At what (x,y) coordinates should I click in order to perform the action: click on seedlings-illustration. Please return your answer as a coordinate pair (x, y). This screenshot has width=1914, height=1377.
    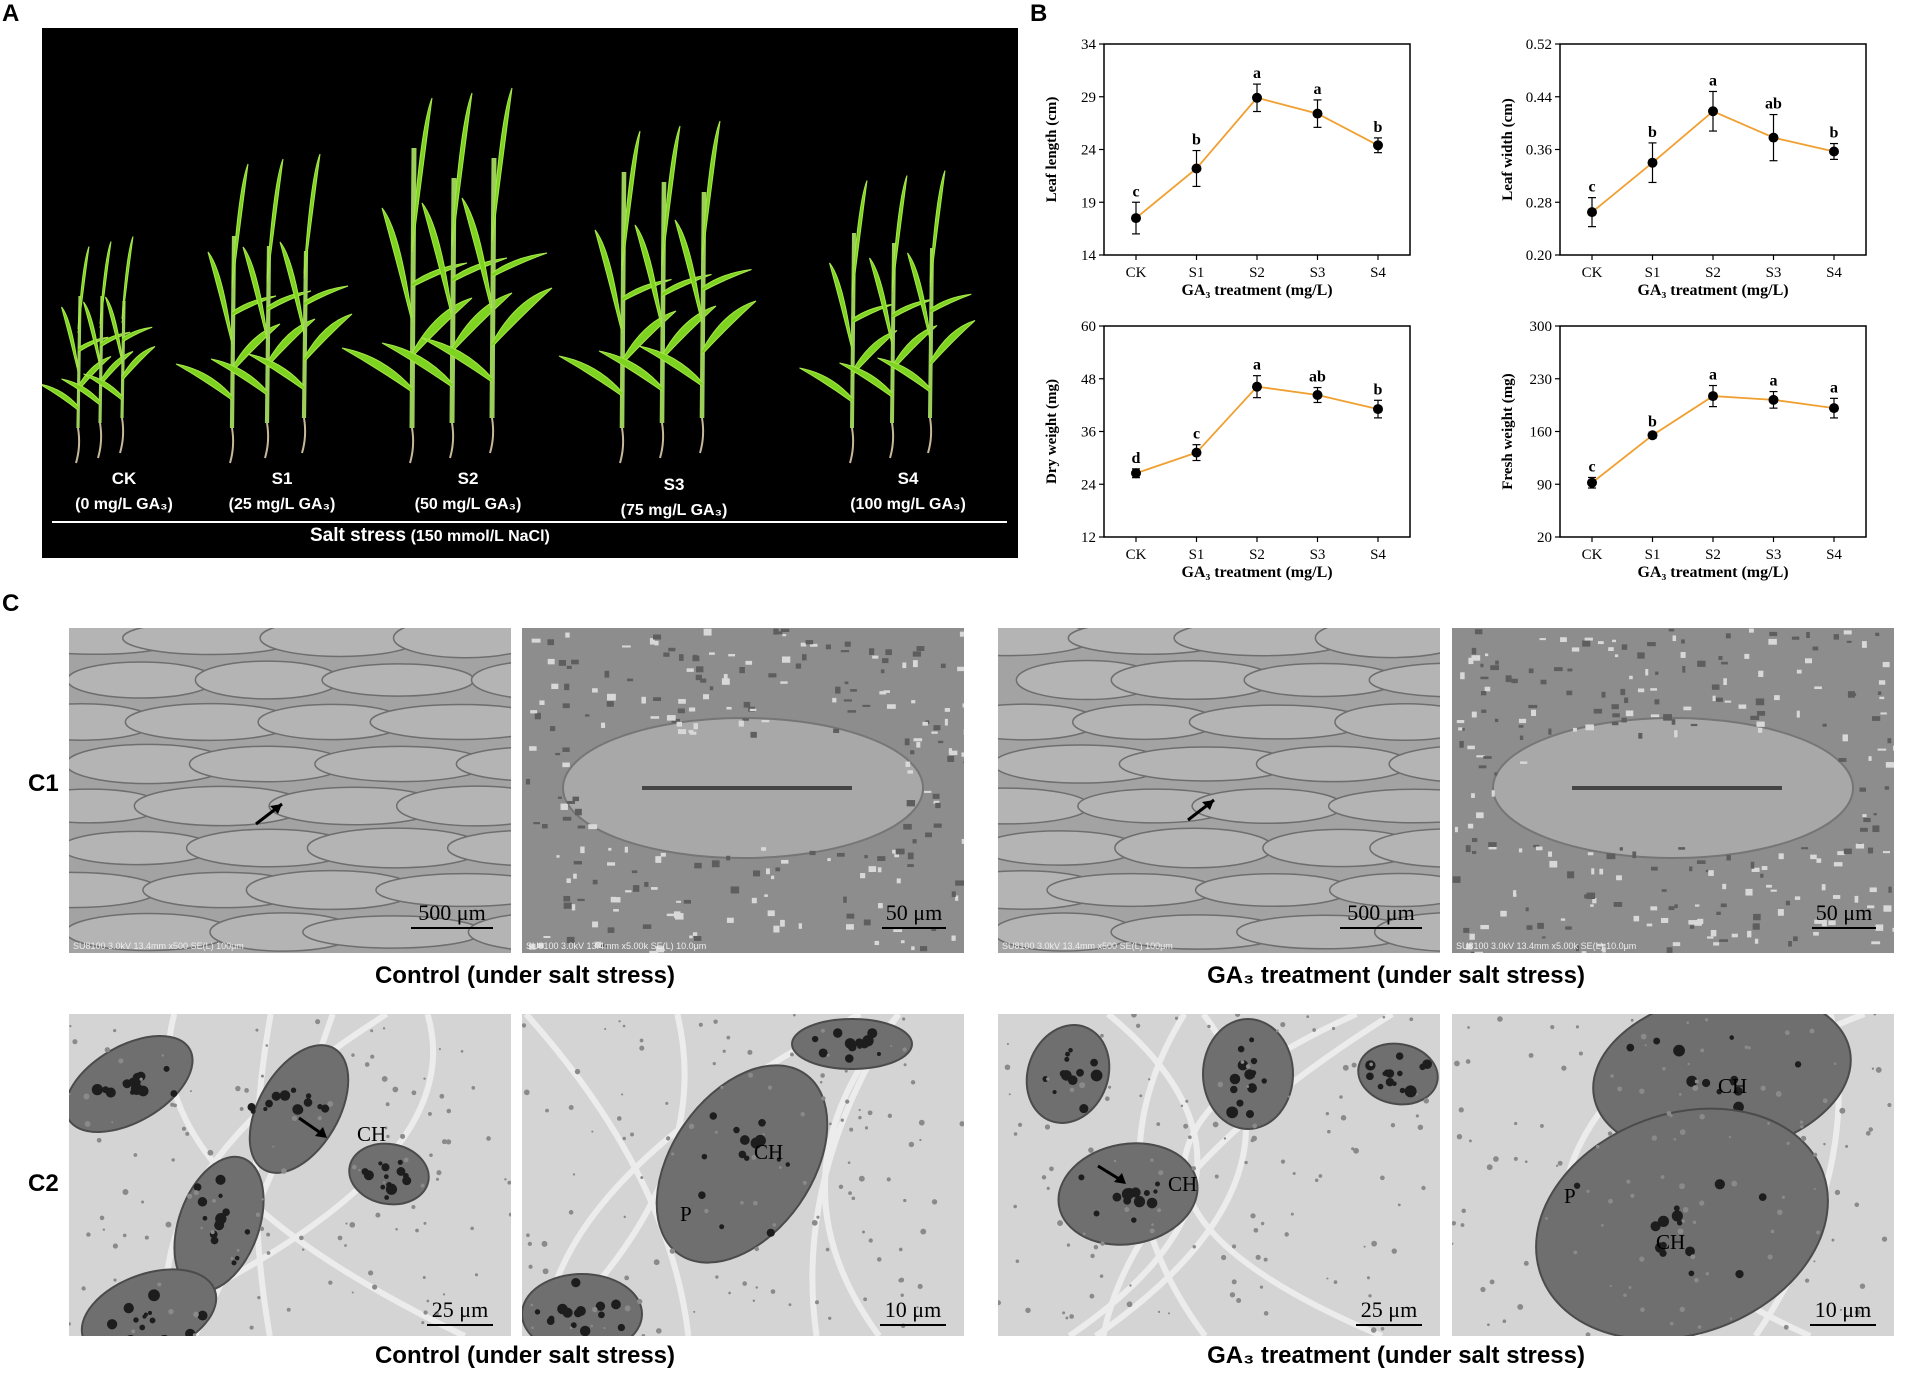
    Looking at the image, I should click on (509, 275).